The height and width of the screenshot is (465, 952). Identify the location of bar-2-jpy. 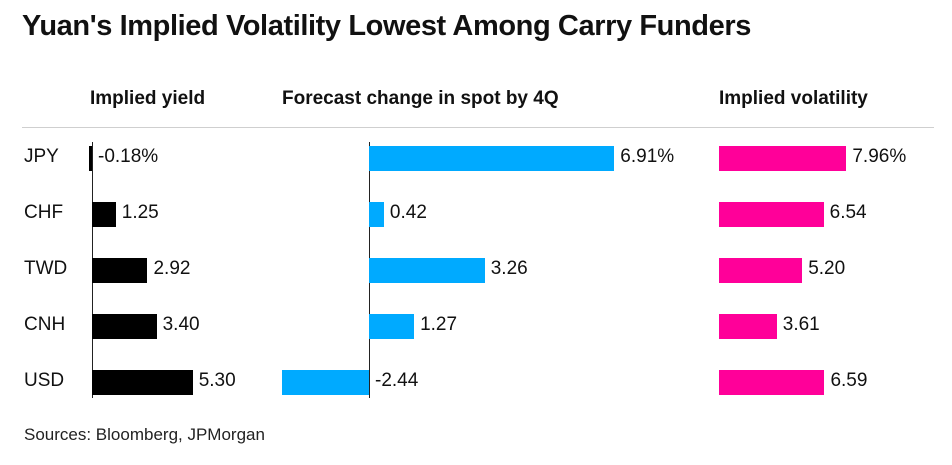
(783, 158).